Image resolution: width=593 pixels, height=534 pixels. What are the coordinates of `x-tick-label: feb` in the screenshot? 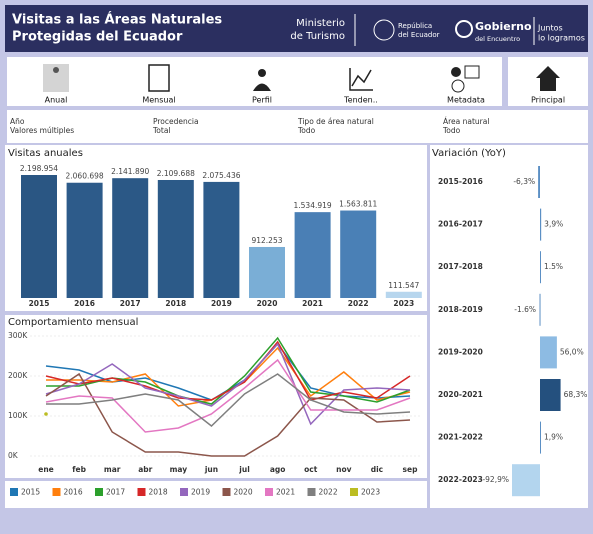 It's located at (79, 469).